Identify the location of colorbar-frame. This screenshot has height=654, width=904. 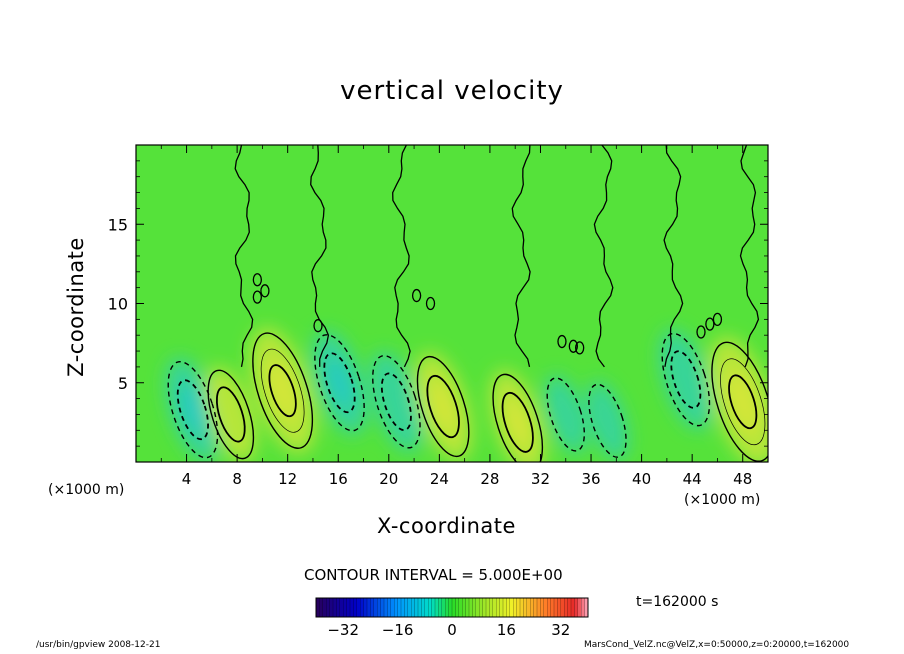
(452, 607).